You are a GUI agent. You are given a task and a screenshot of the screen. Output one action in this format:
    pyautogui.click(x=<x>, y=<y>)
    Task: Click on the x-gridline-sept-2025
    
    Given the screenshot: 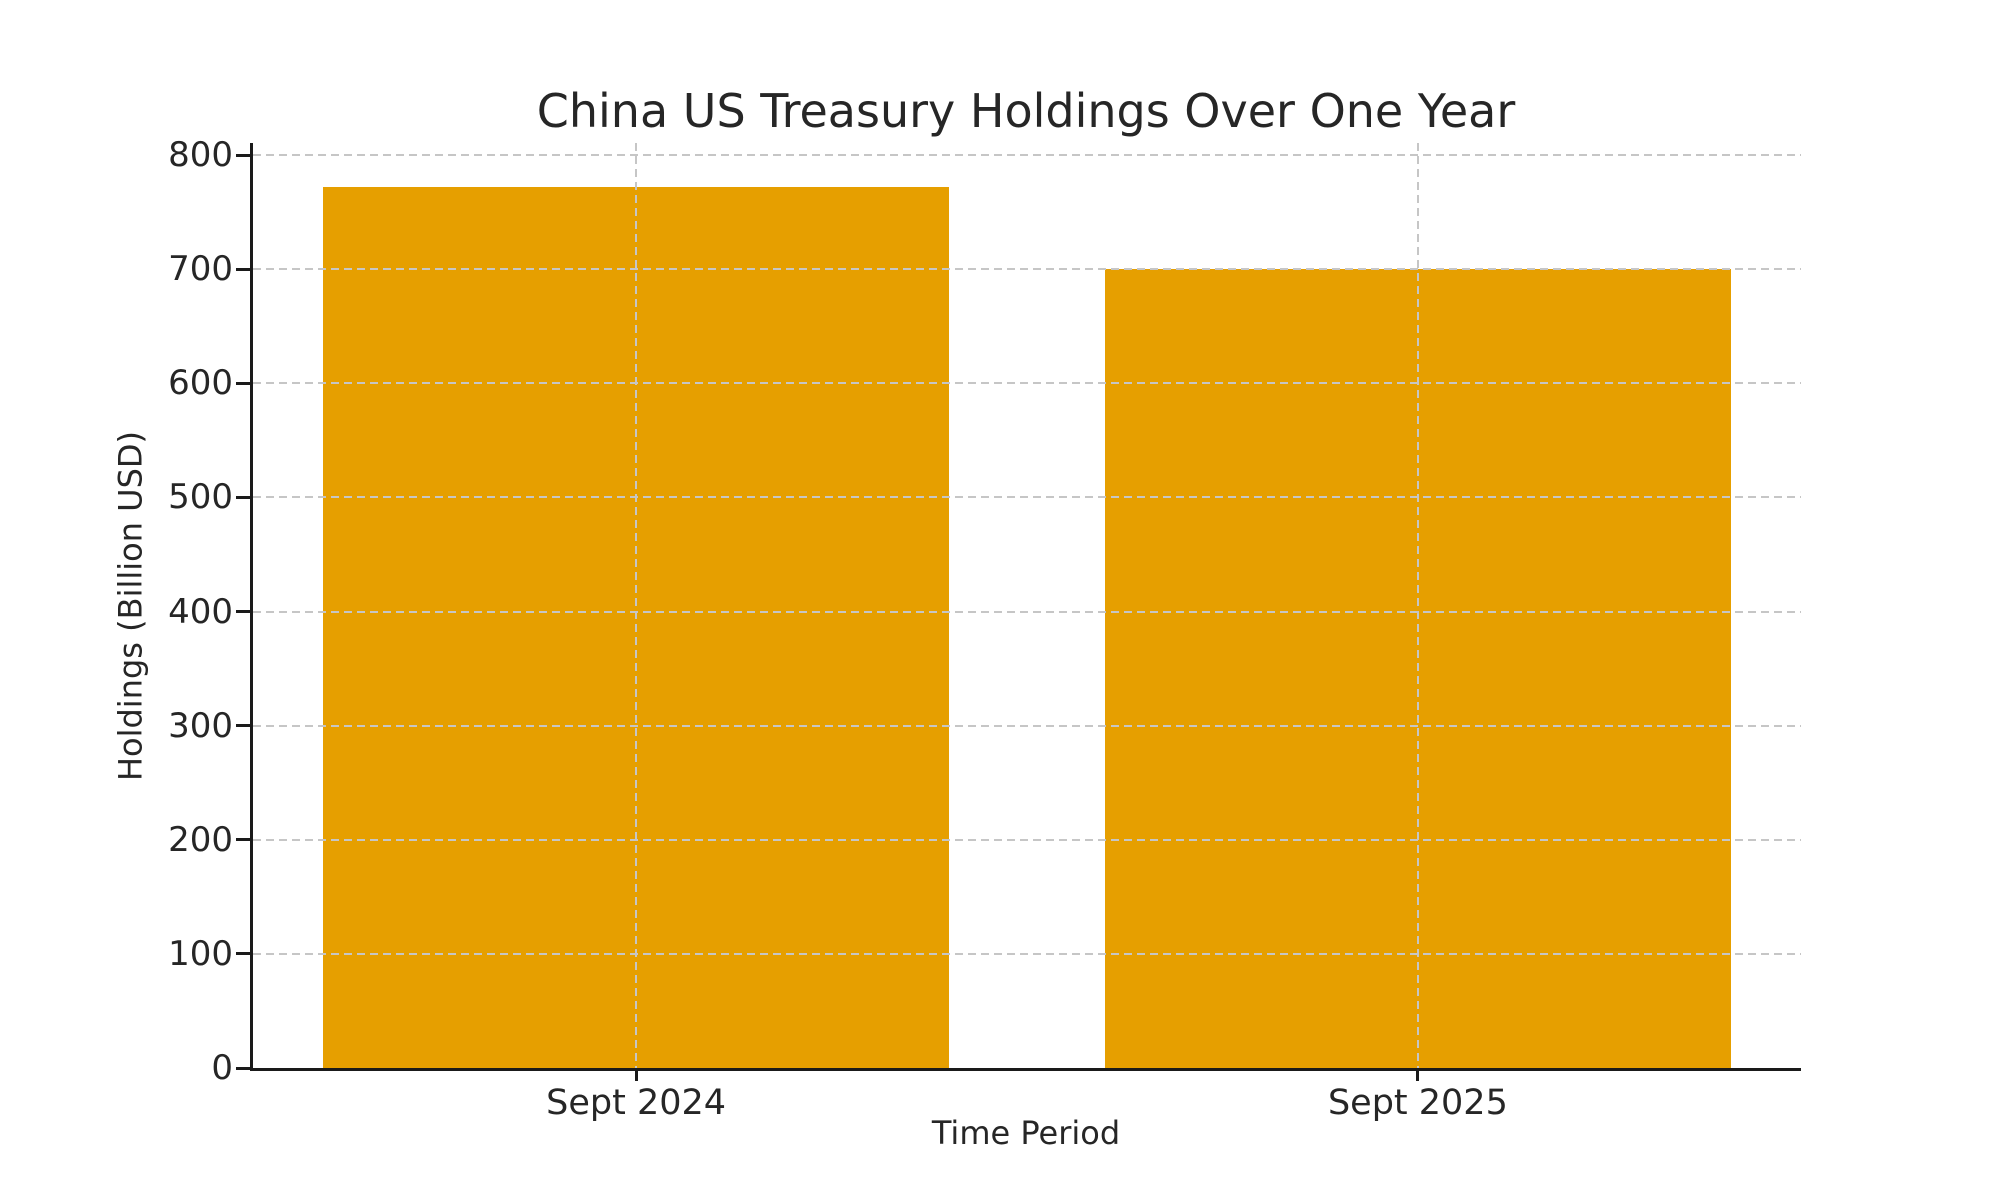 What is the action you would take?
    pyautogui.click(x=1417, y=605)
    